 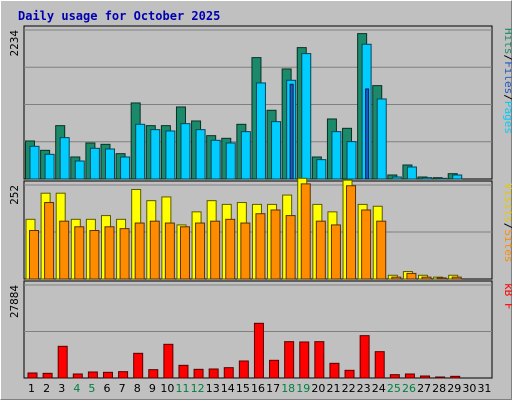 I want to click on x-tick-label-day-24: 24, so click(x=379, y=388).